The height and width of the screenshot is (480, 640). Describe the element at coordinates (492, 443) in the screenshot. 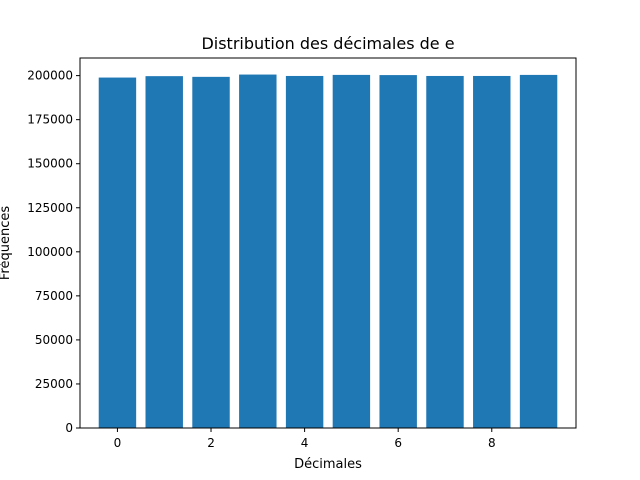

I see `x-tick-label: 8` at that location.